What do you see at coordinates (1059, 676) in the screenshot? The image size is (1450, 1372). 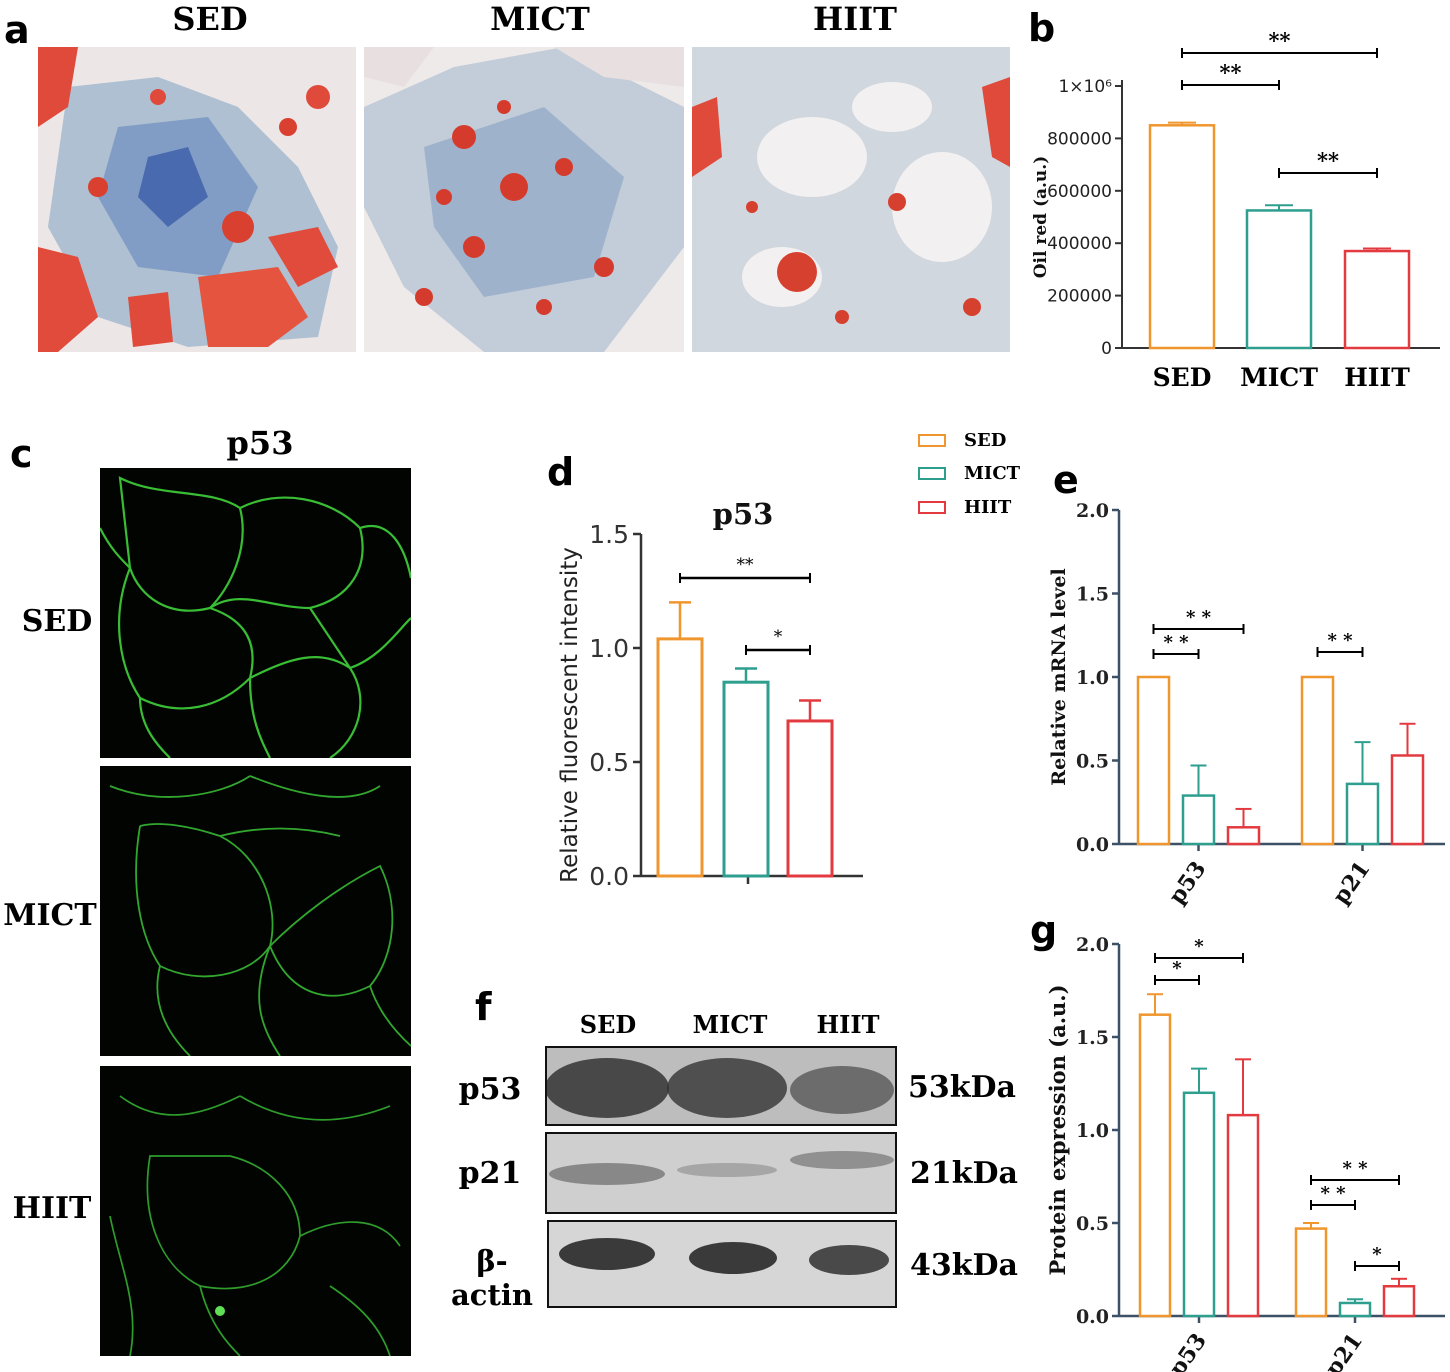 I see `chart-e-y-axis-label: Relative mRNA level` at bounding box center [1059, 676].